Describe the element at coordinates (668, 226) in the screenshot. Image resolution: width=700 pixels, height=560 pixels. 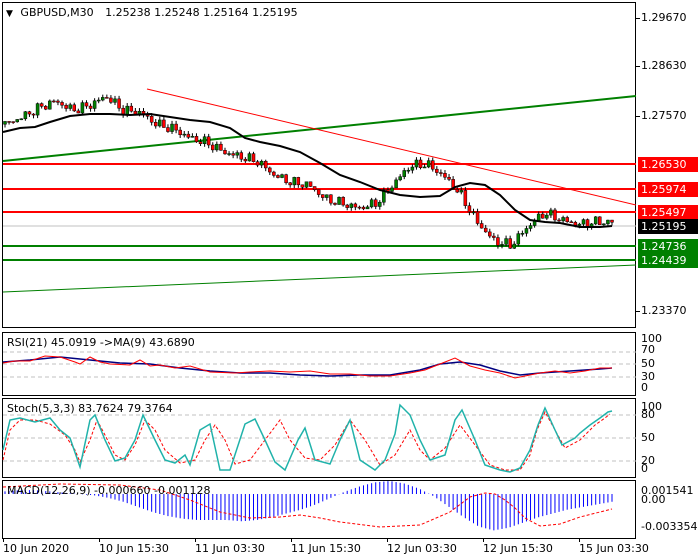
I see `current-price-tag: 1.25195` at that location.